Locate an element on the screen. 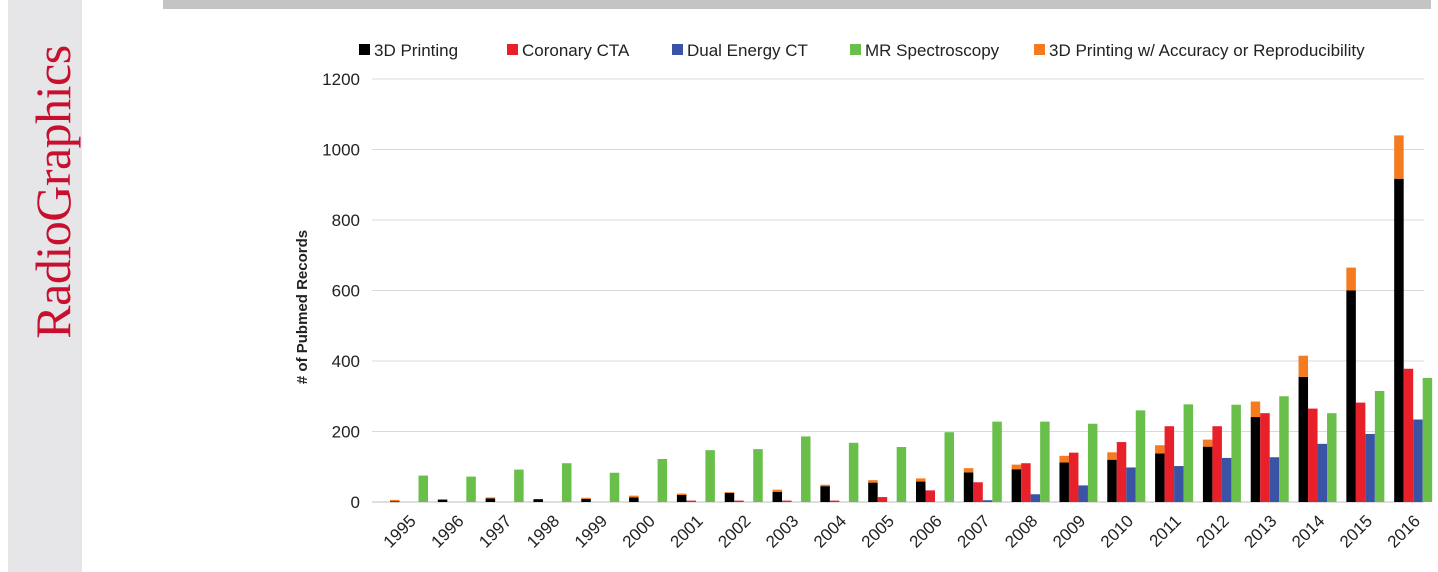 Image resolution: width=1438 pixels, height=572 pixels. bar-mr-spectroscopy-2001 is located at coordinates (710, 476).